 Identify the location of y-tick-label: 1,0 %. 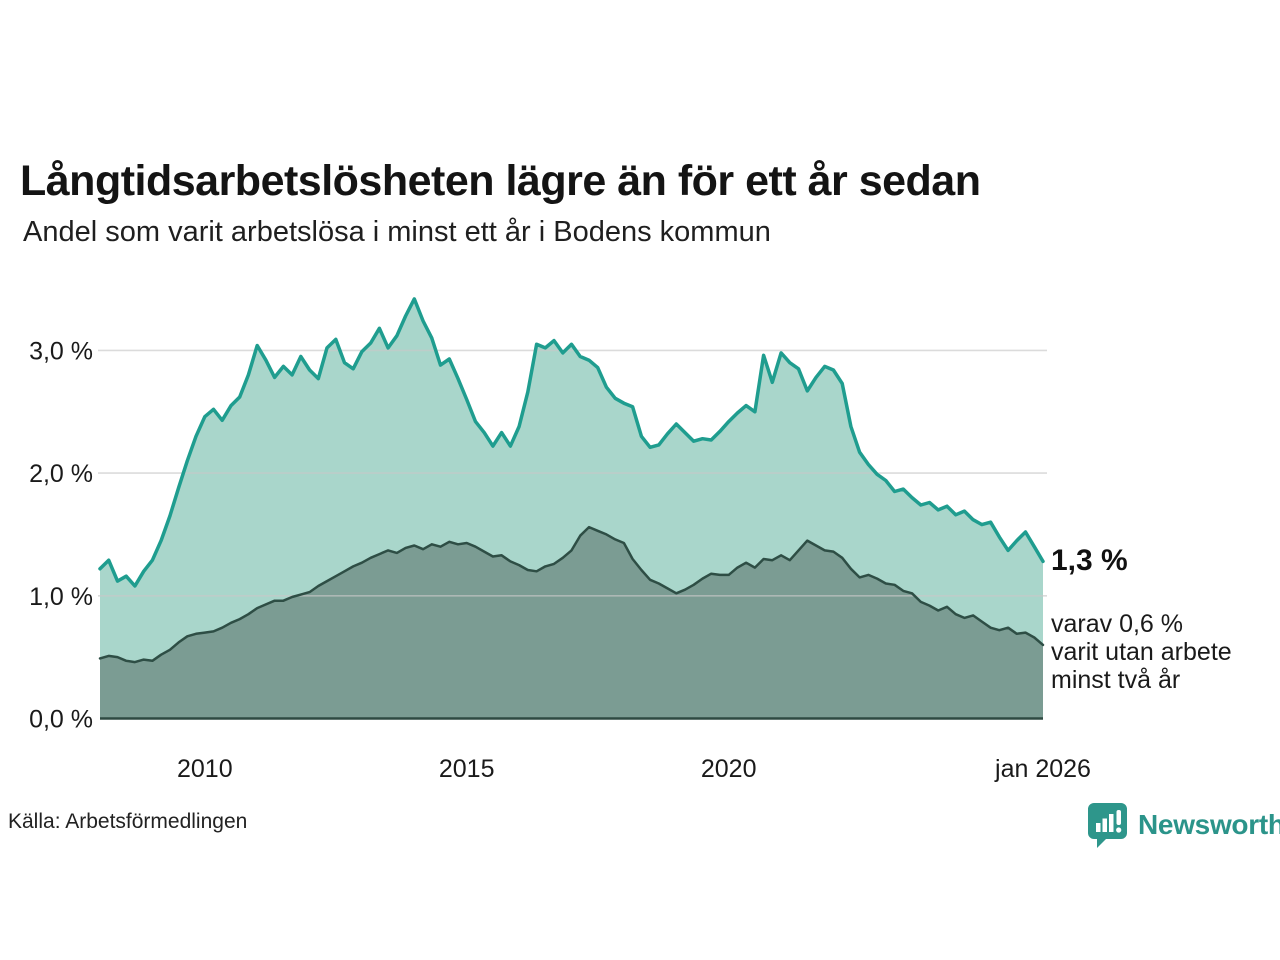
(61, 597).